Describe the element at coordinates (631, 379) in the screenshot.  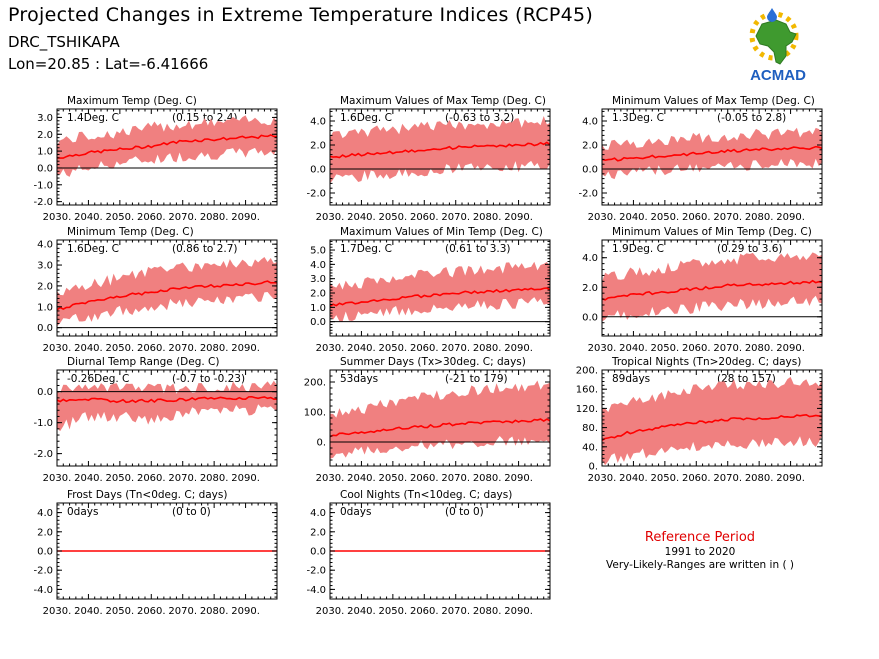
I see `chart-summary: 89days` at that location.